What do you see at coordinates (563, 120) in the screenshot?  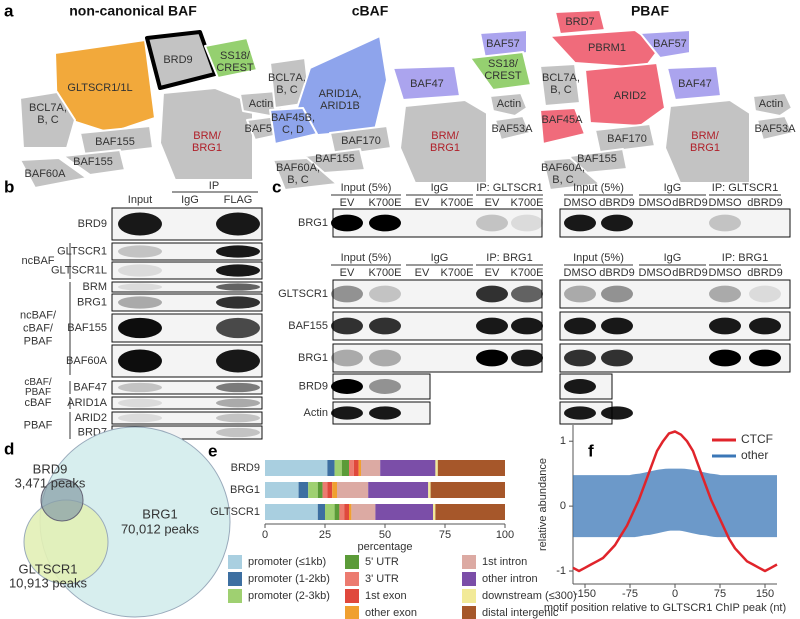 I see `subunit-label: BAF45A` at bounding box center [563, 120].